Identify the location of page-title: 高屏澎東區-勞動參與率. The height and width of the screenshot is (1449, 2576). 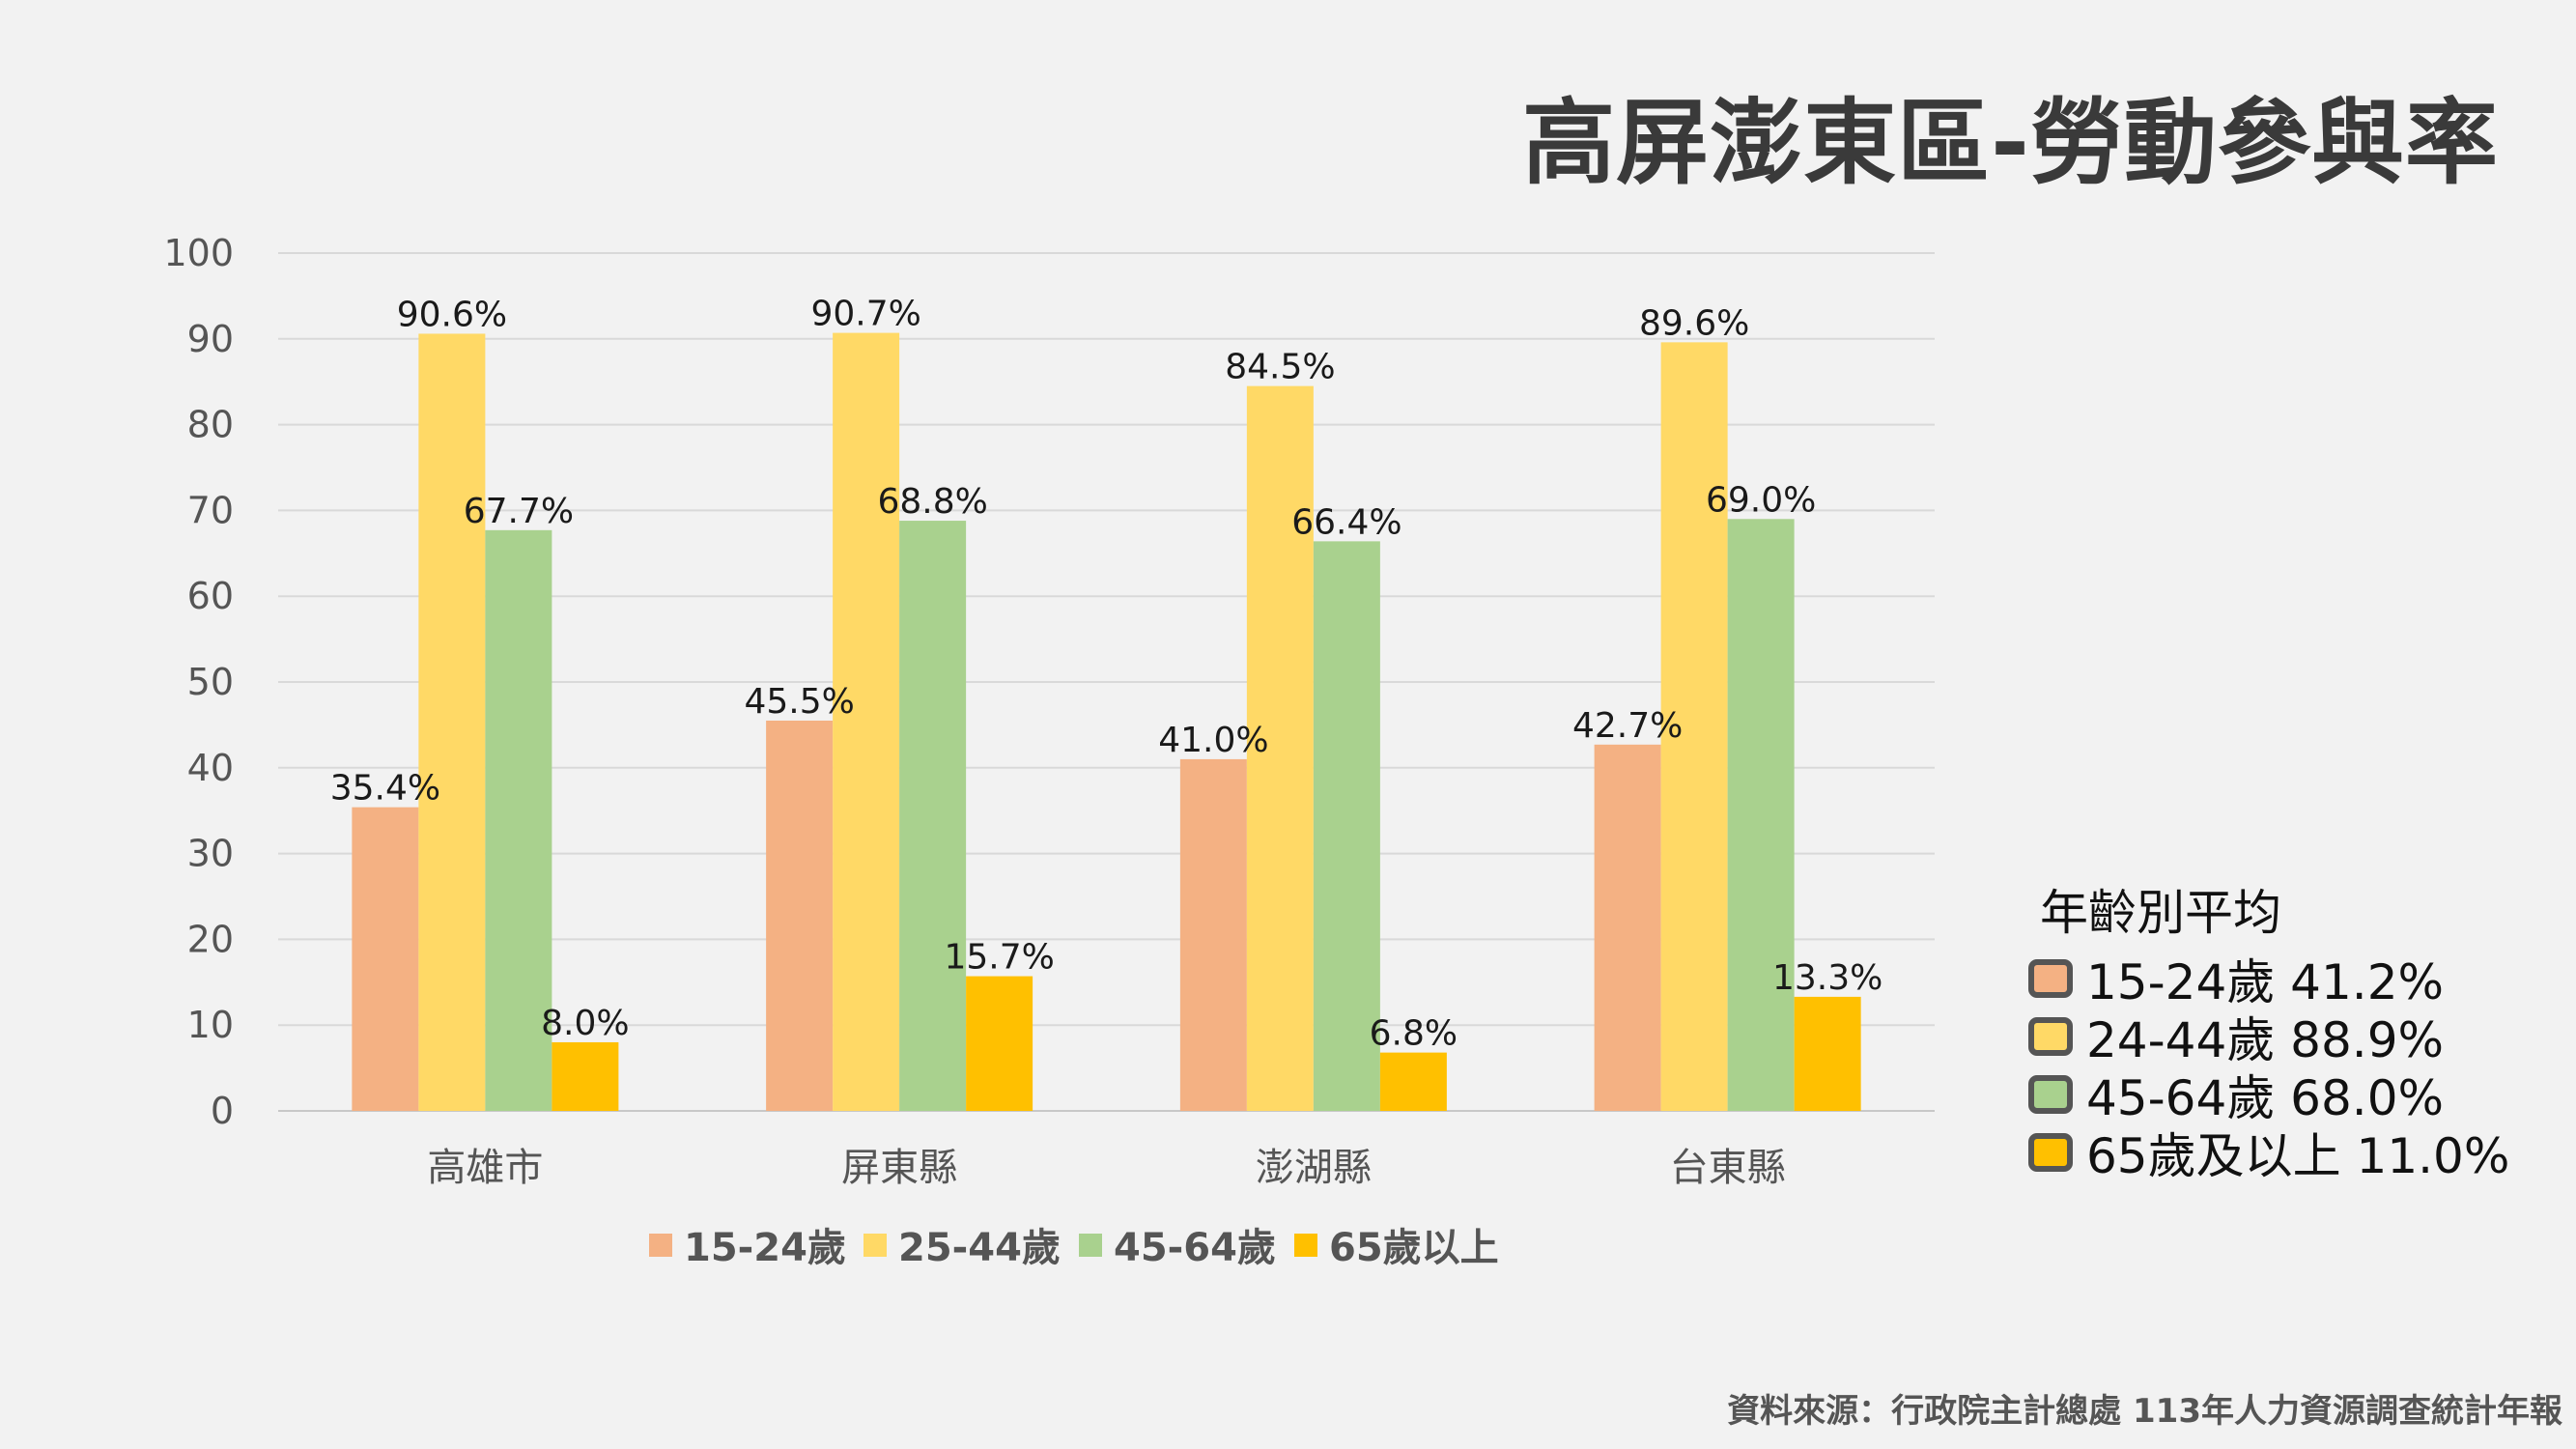
(2010, 143).